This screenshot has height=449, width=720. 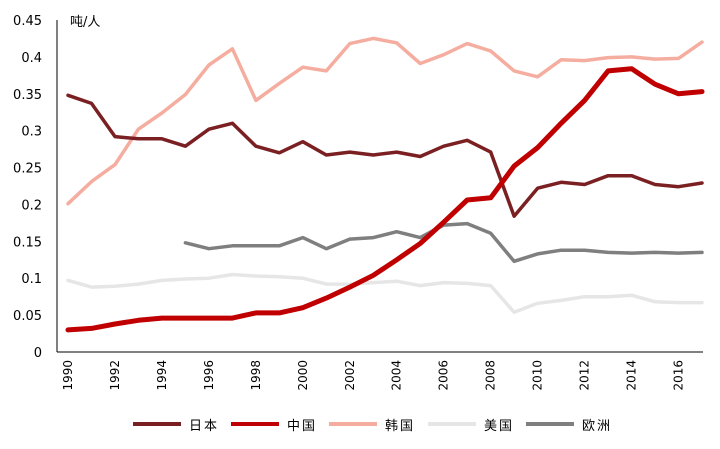 What do you see at coordinates (27, 169) in the screenshot?
I see `y-tick-label: 0.25` at bounding box center [27, 169].